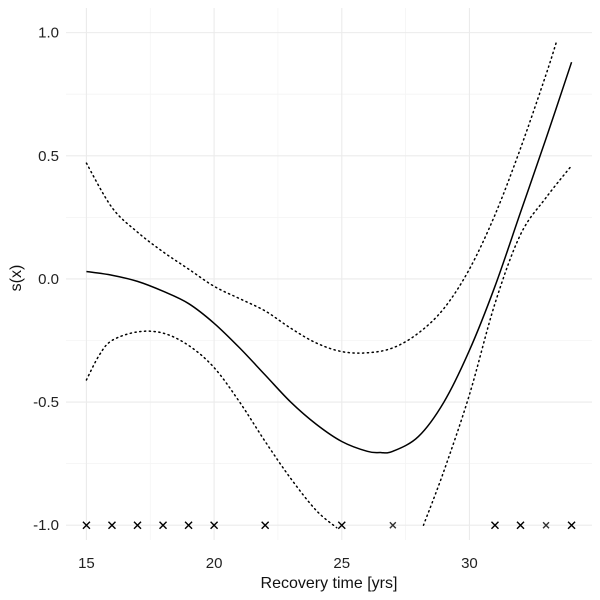 The height and width of the screenshot is (600, 600). Describe the element at coordinates (86, 563) in the screenshot. I see `x-tick-label: 15` at that location.